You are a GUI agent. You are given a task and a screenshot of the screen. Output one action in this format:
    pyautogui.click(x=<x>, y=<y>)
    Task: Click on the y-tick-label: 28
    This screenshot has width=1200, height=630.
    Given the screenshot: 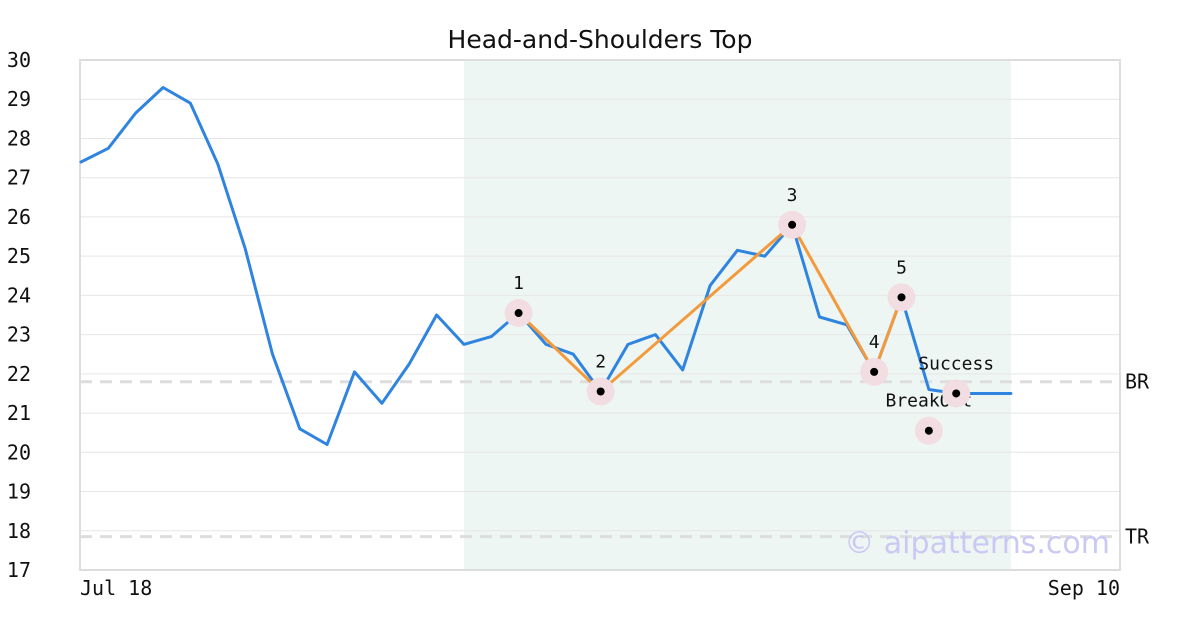 What is the action you would take?
    pyautogui.click(x=19, y=138)
    